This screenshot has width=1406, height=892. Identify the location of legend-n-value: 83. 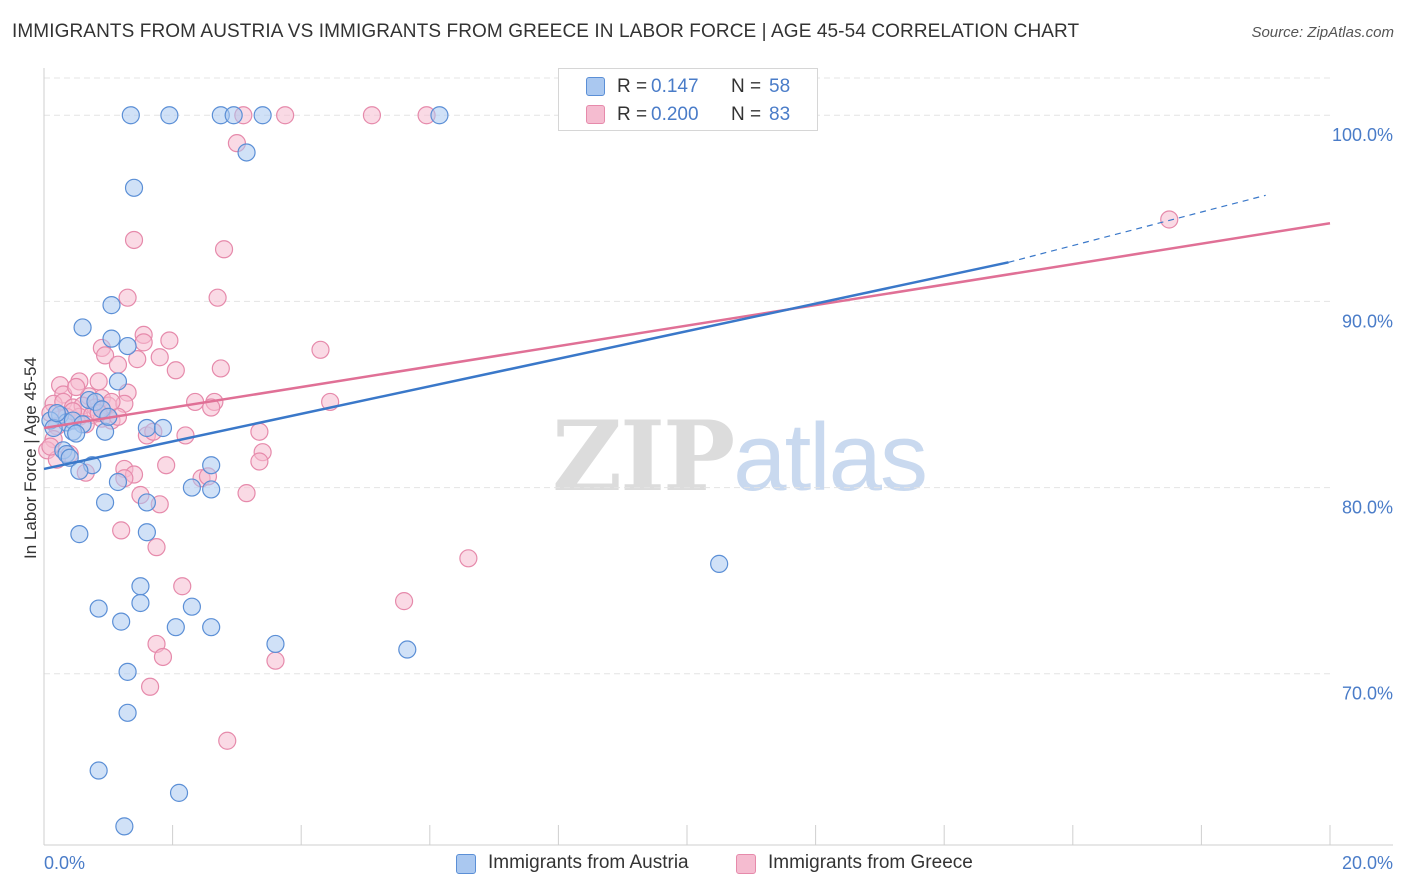
(780, 114).